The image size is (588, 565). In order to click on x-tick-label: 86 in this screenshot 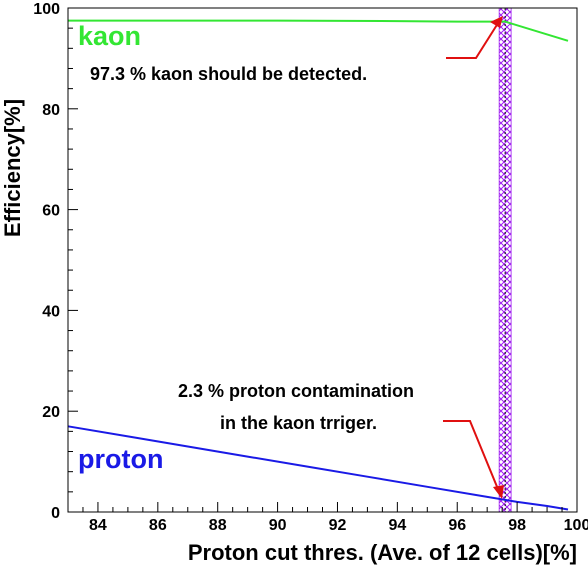, I will do `click(158, 525)`.